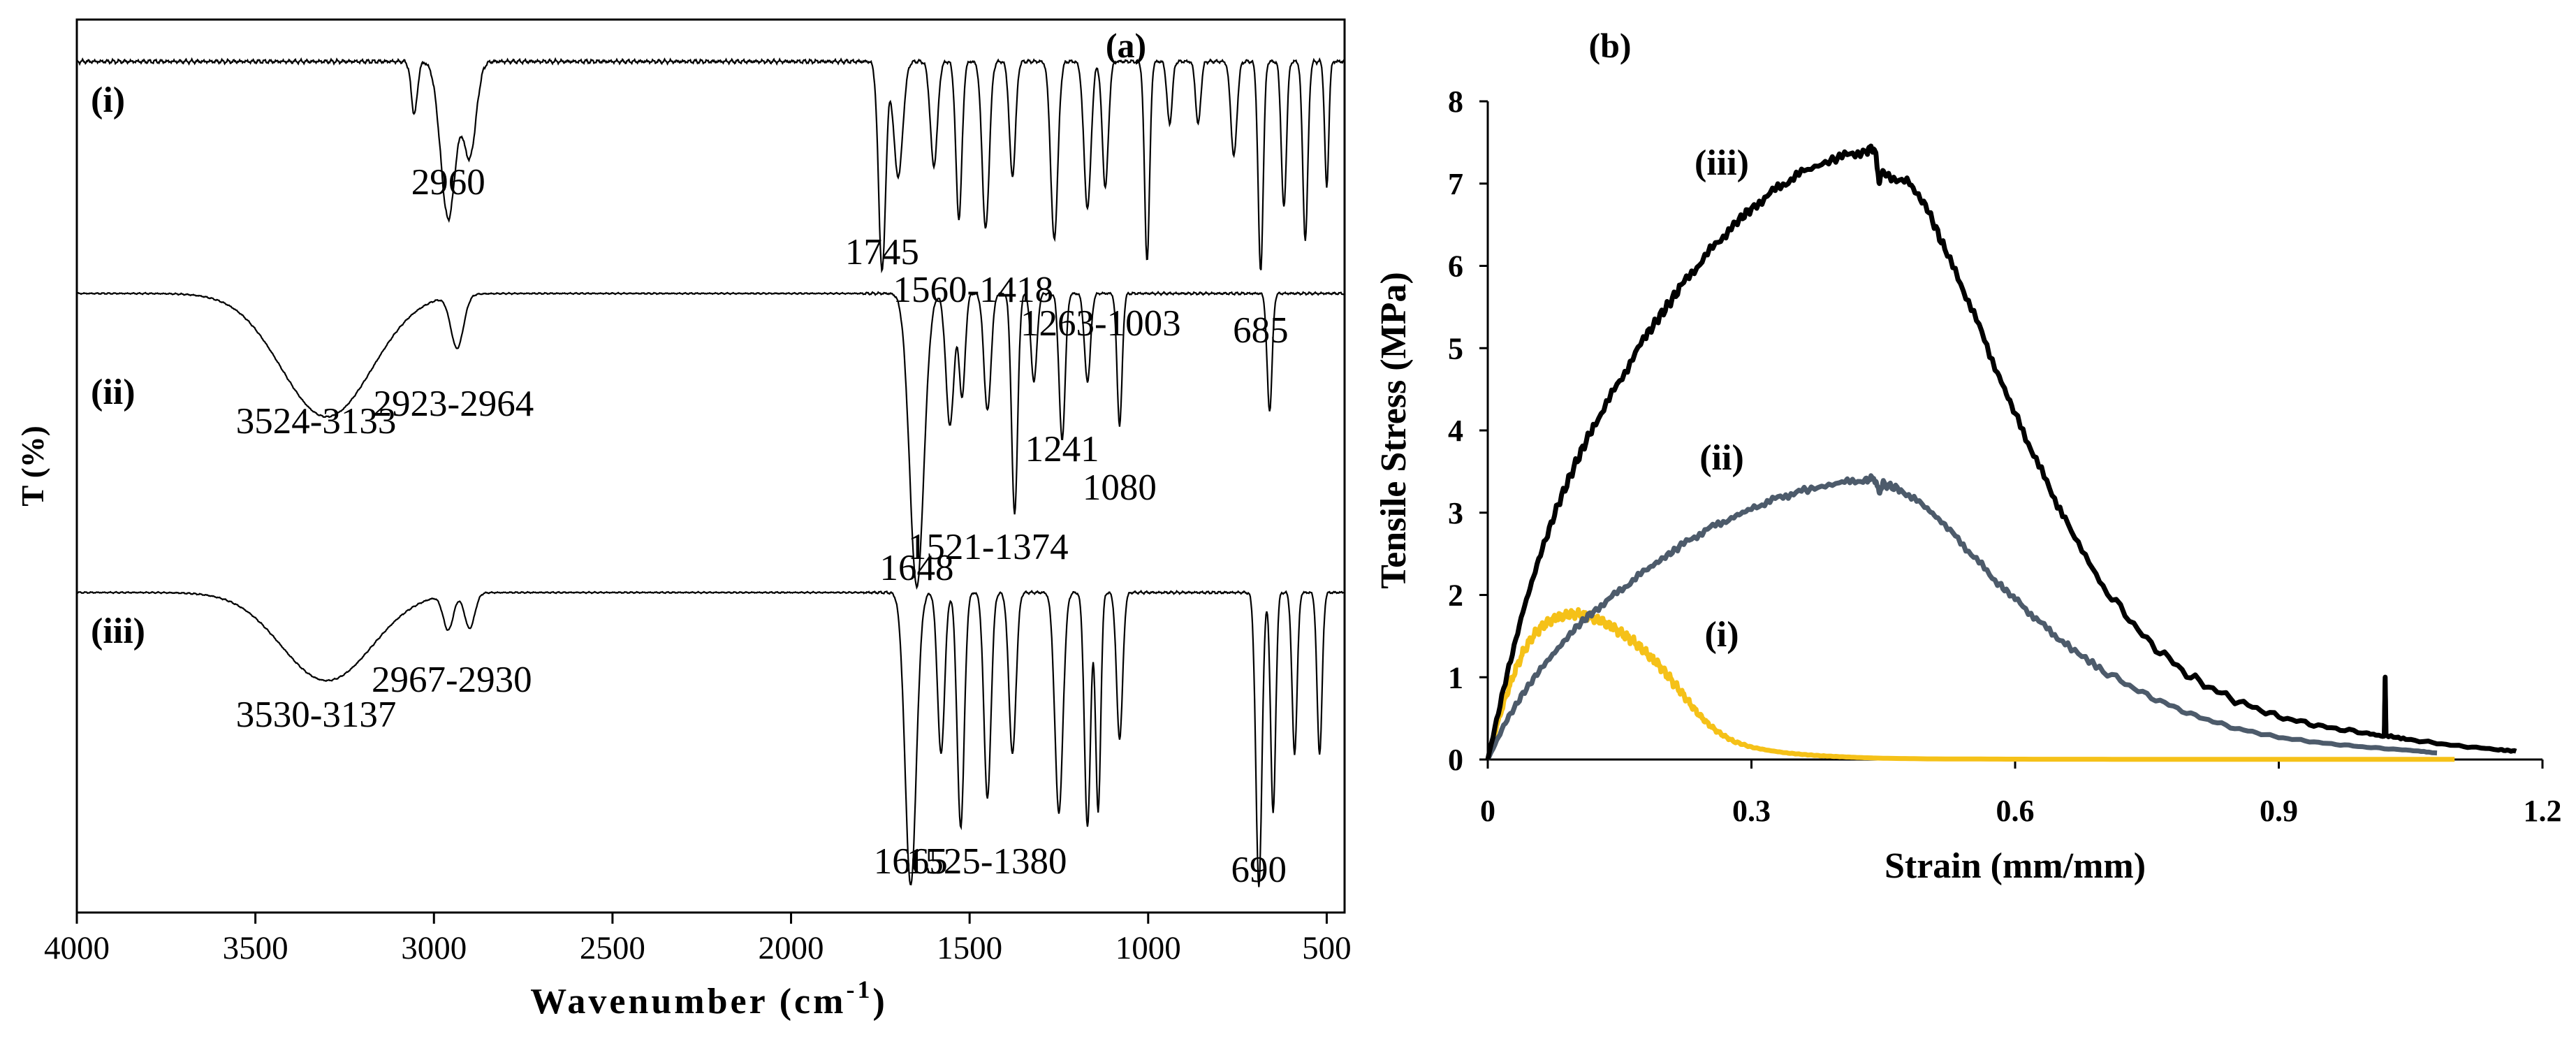 The image size is (2576, 1039). Describe the element at coordinates (911, 861) in the screenshot. I see `ftir-peak-annotation: 1665` at that location.